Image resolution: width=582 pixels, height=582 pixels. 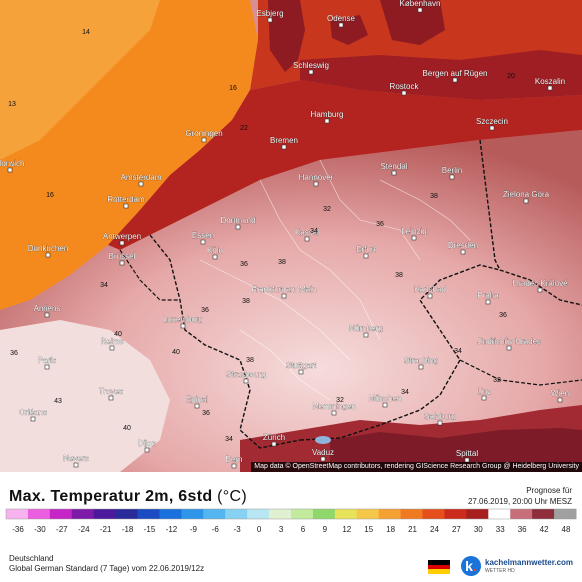 I want to click on city-marker: Rostock, so click(x=404, y=89).